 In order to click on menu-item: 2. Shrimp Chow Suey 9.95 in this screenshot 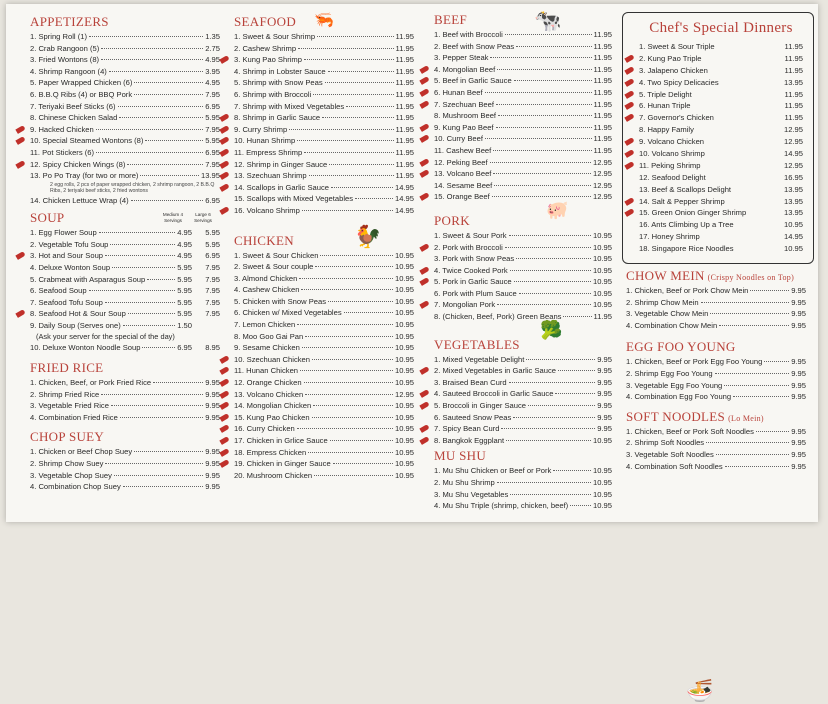, I will do `click(125, 464)`.